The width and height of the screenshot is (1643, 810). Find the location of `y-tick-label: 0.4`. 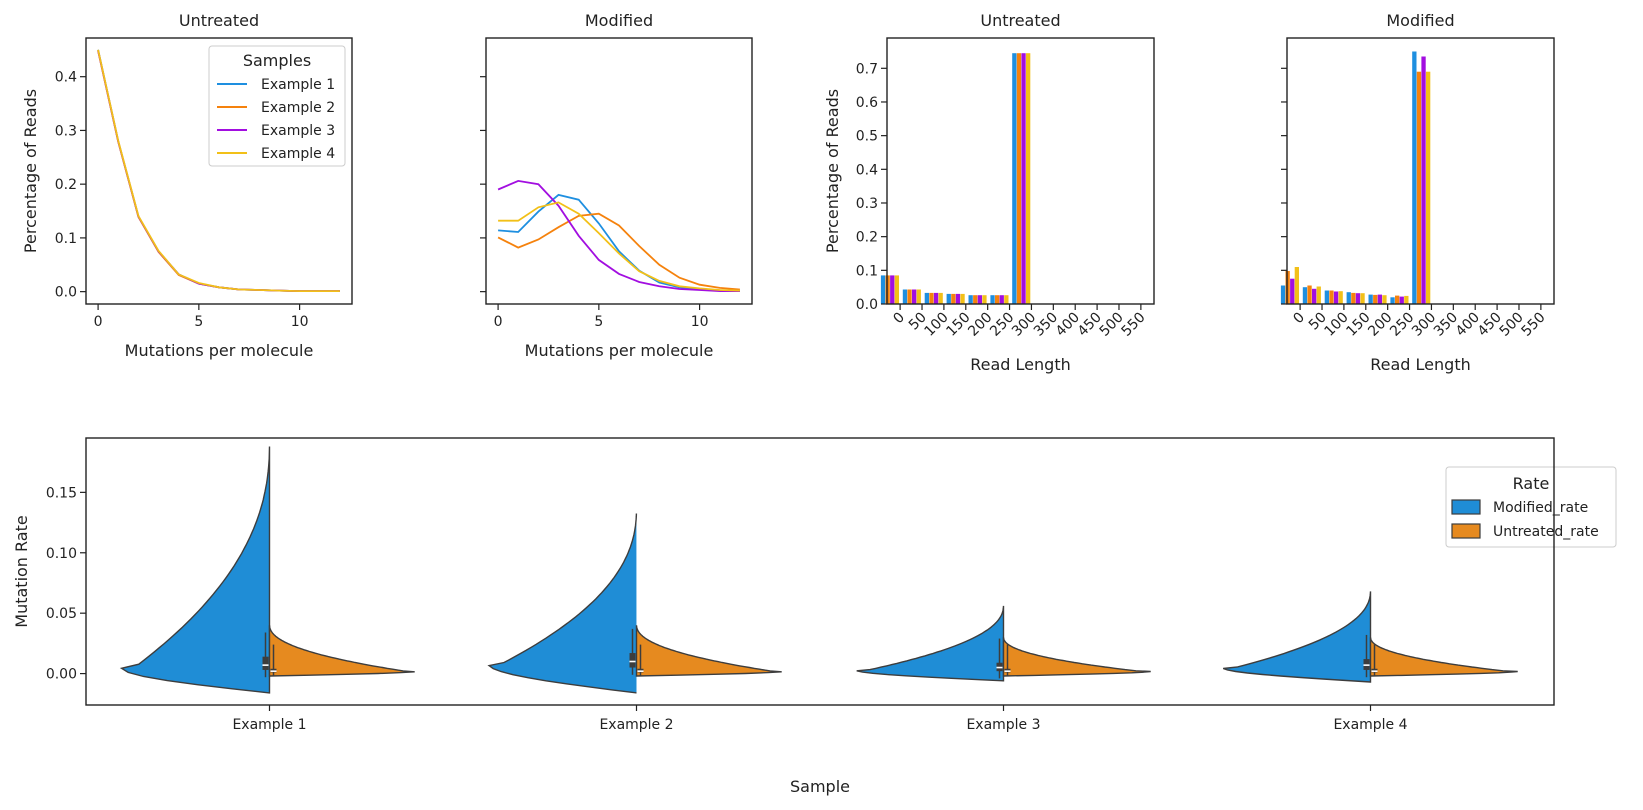

y-tick-label: 0.4 is located at coordinates (867, 170).